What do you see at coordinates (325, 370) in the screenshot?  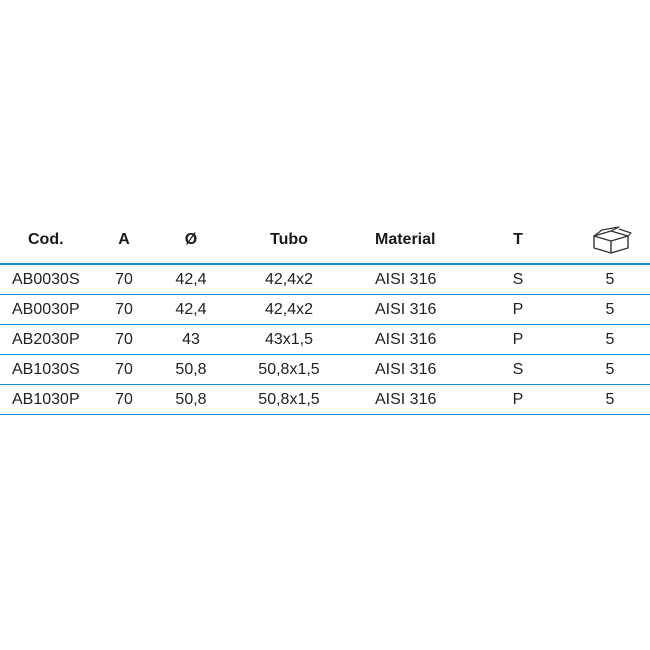 I see `table-row: AB1030S 70 50,8 50,8x1,5 AISI 316 S 5` at bounding box center [325, 370].